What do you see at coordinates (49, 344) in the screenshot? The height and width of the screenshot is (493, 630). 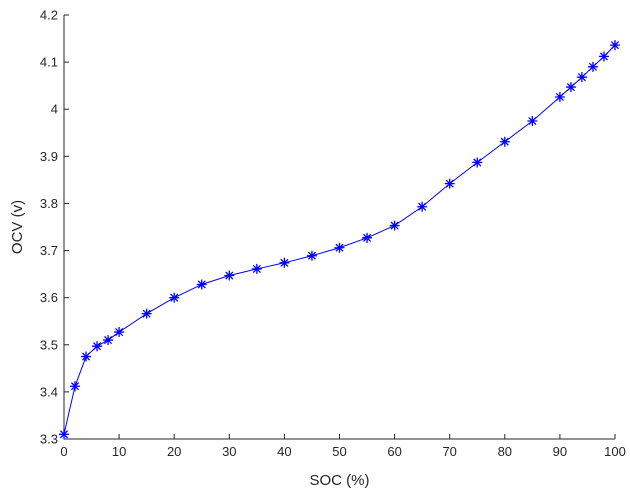 I see `y-tick-label: 3.5` at bounding box center [49, 344].